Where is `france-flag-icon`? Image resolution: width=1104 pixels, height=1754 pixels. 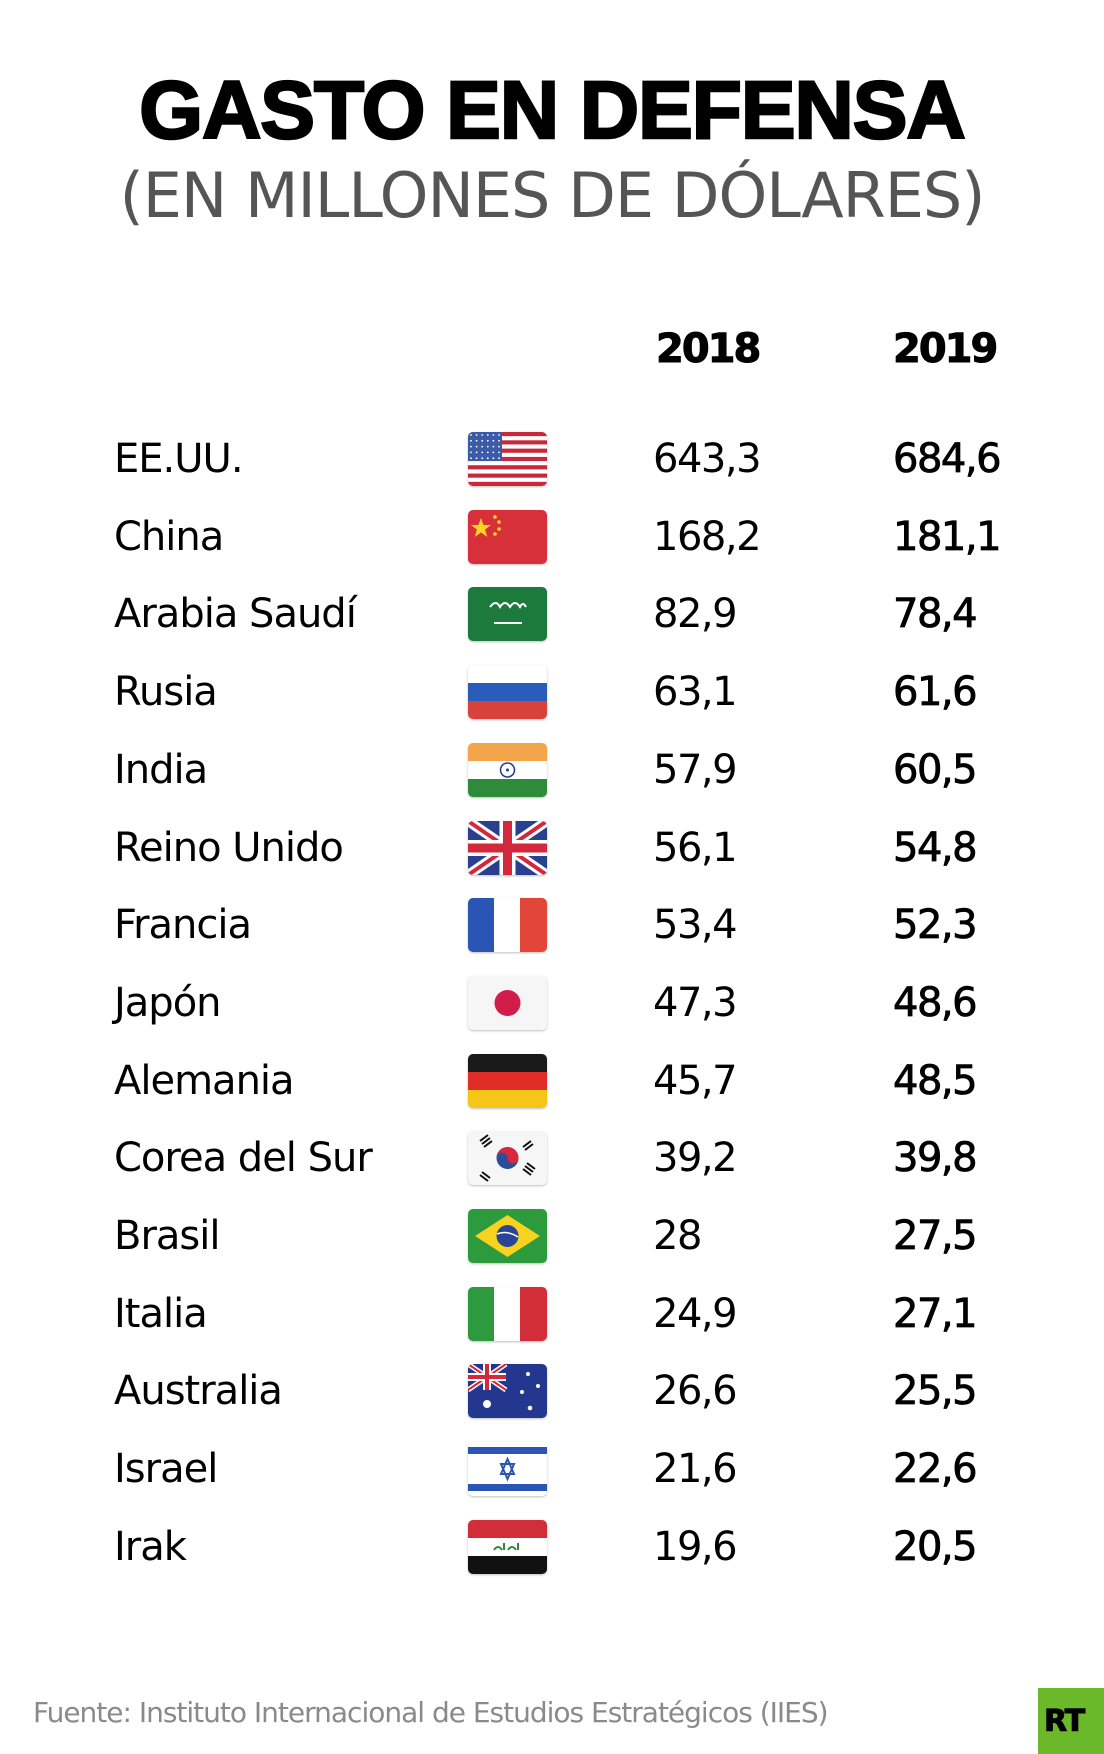
france-flag-icon is located at coordinates (507, 925).